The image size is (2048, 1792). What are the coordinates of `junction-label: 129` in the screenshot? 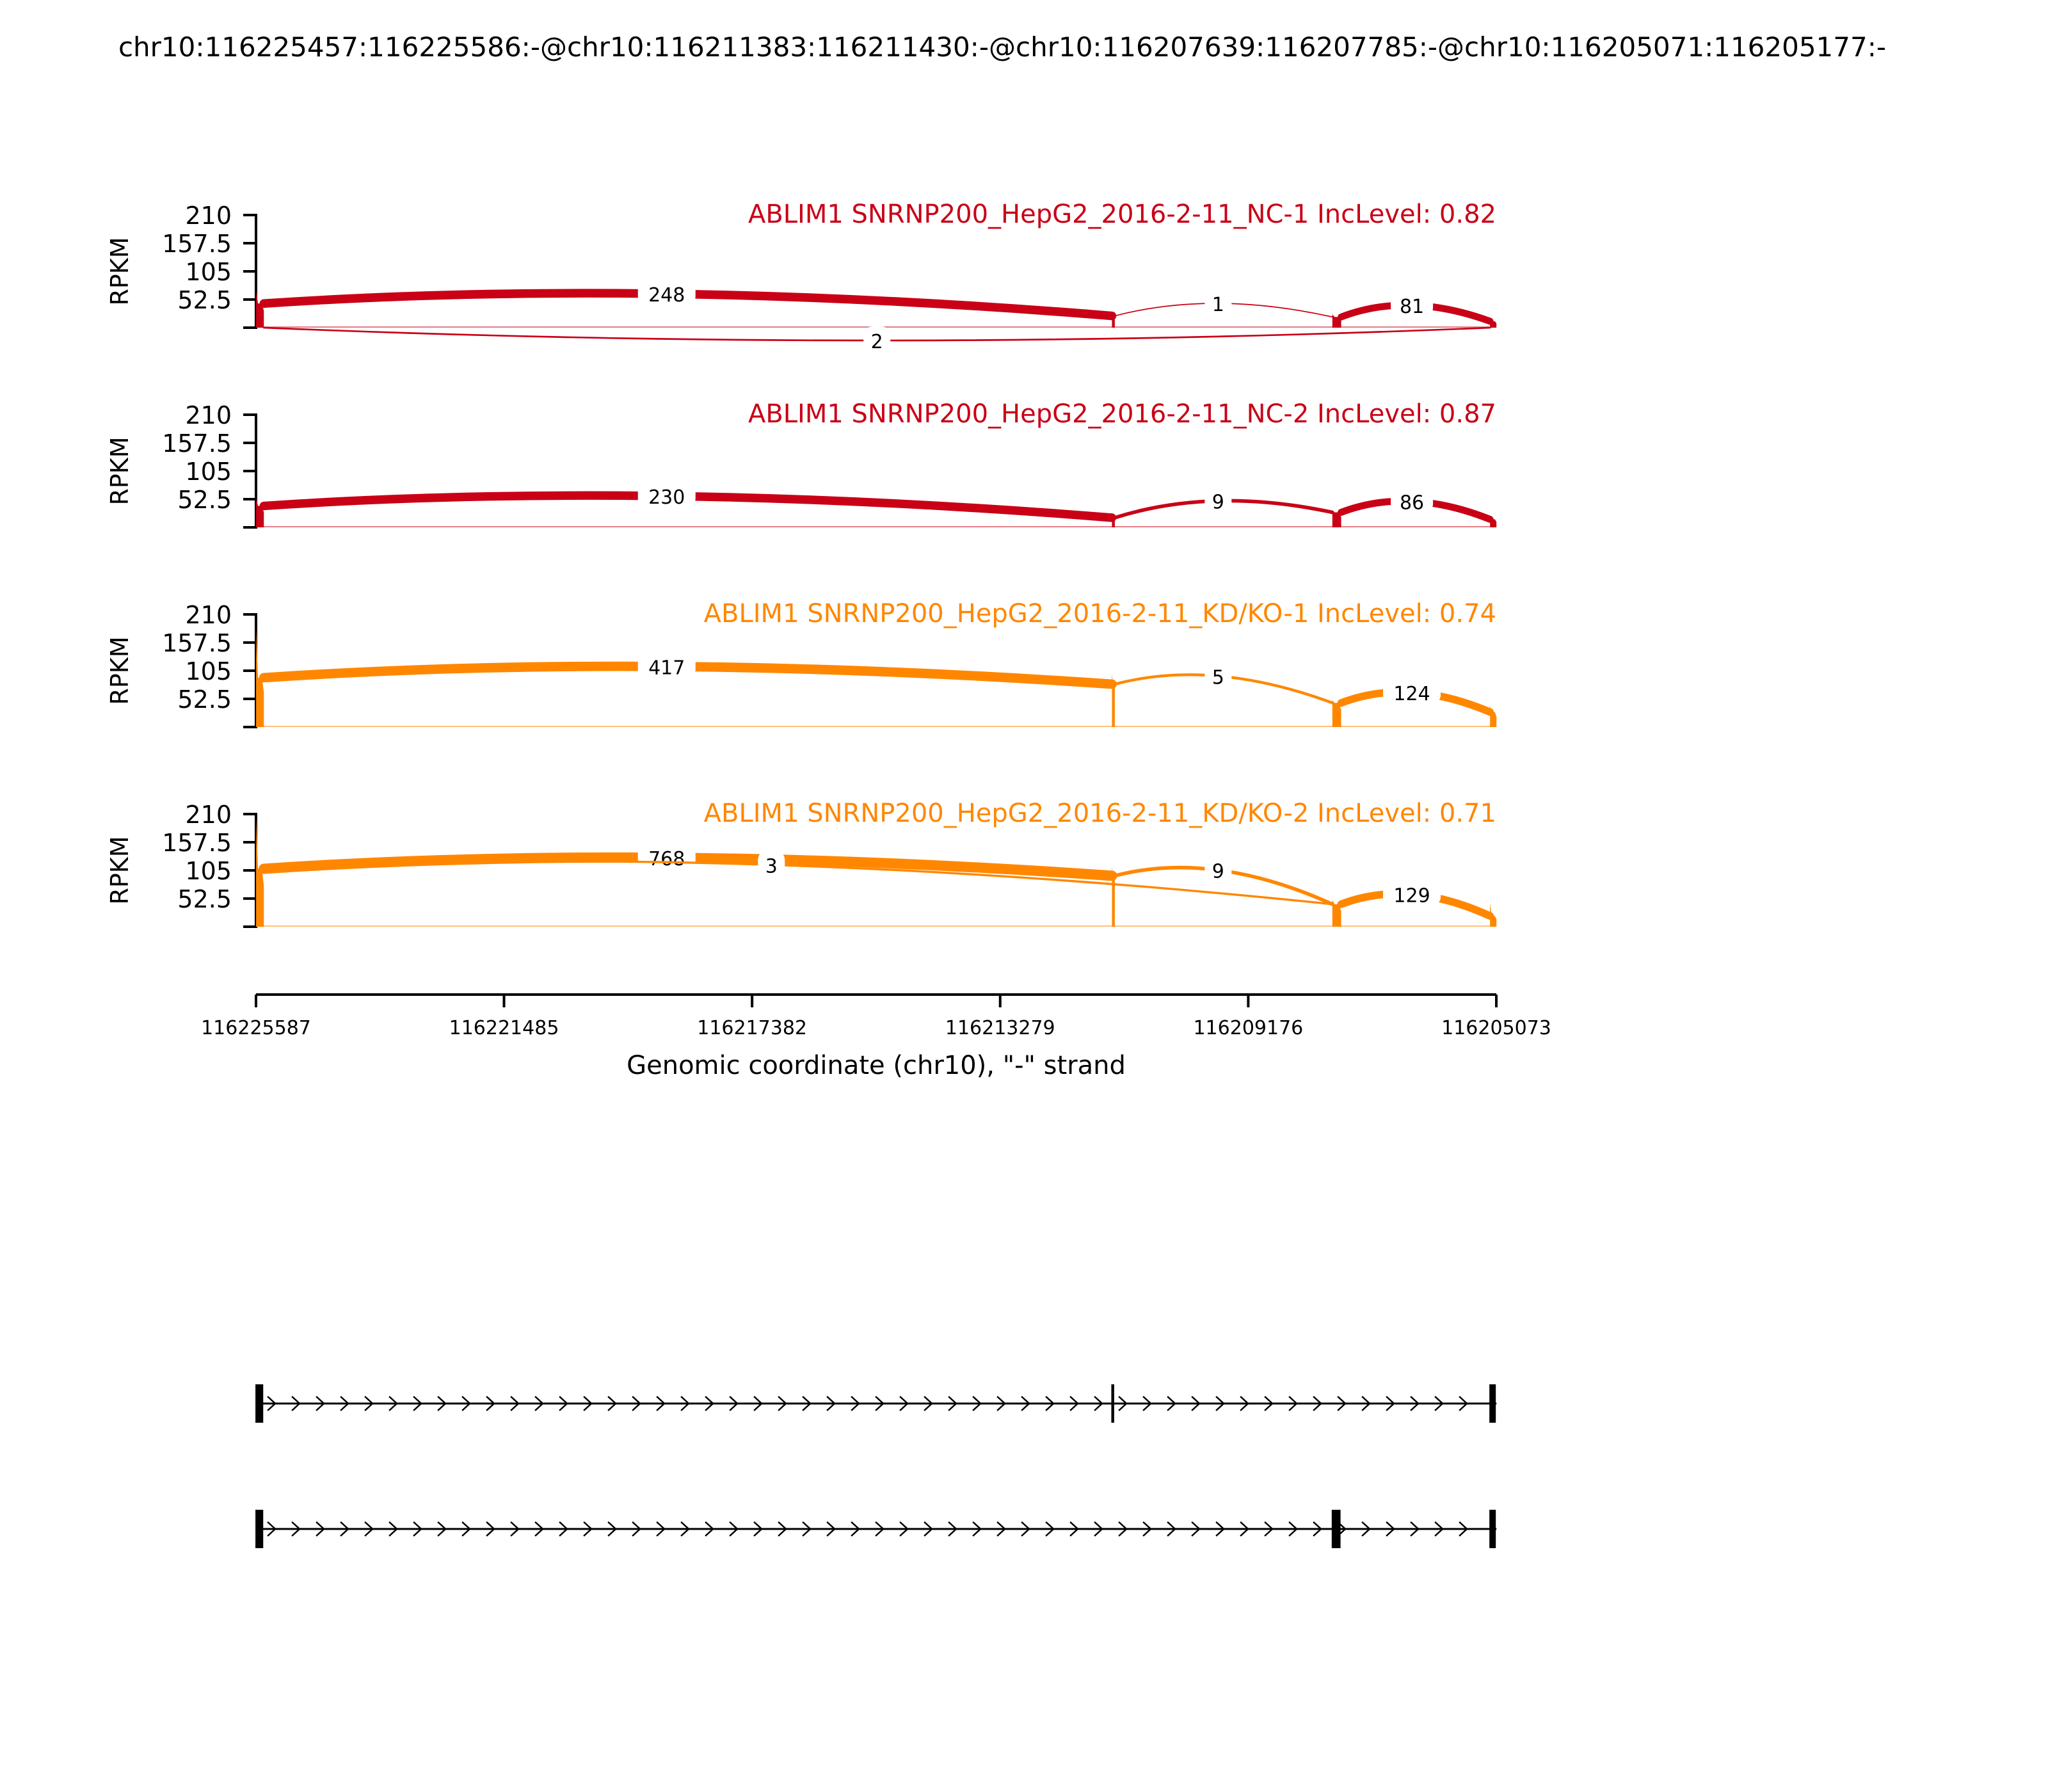 It's located at (1411, 895).